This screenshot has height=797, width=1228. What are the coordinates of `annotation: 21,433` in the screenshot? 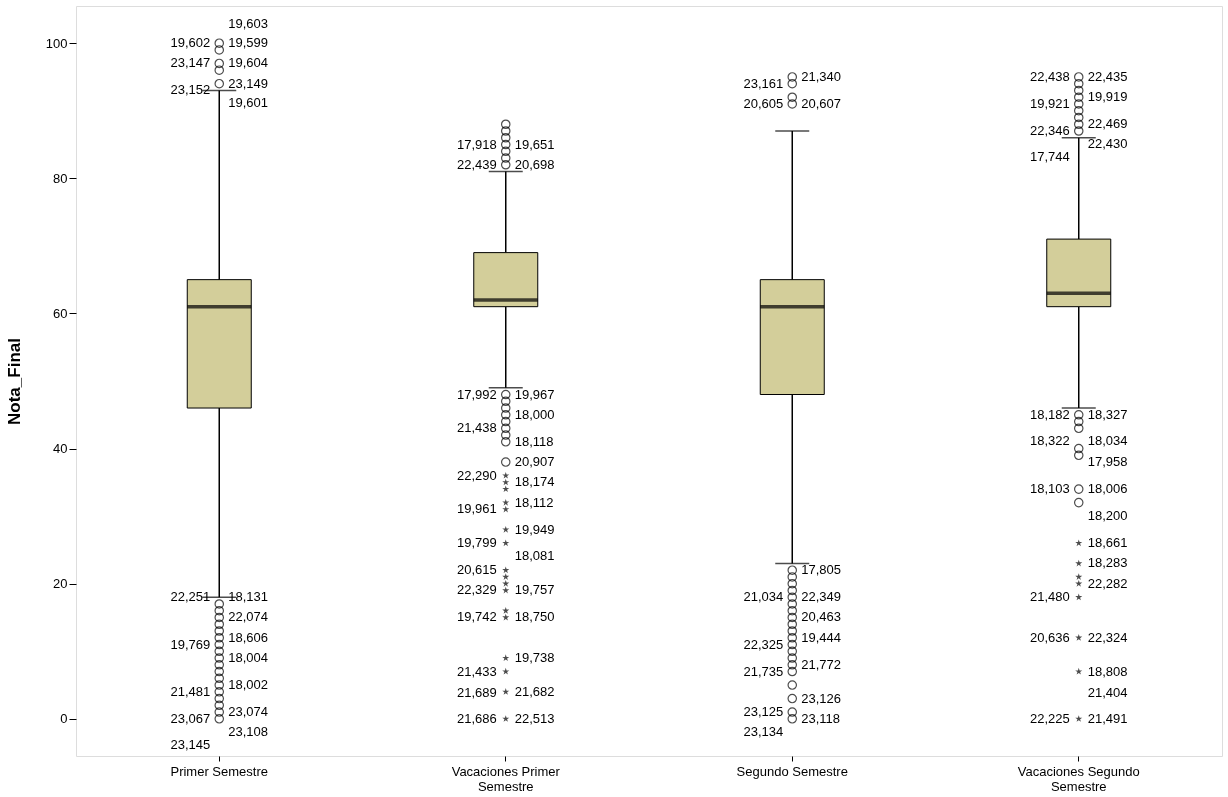 It's located at (476, 671).